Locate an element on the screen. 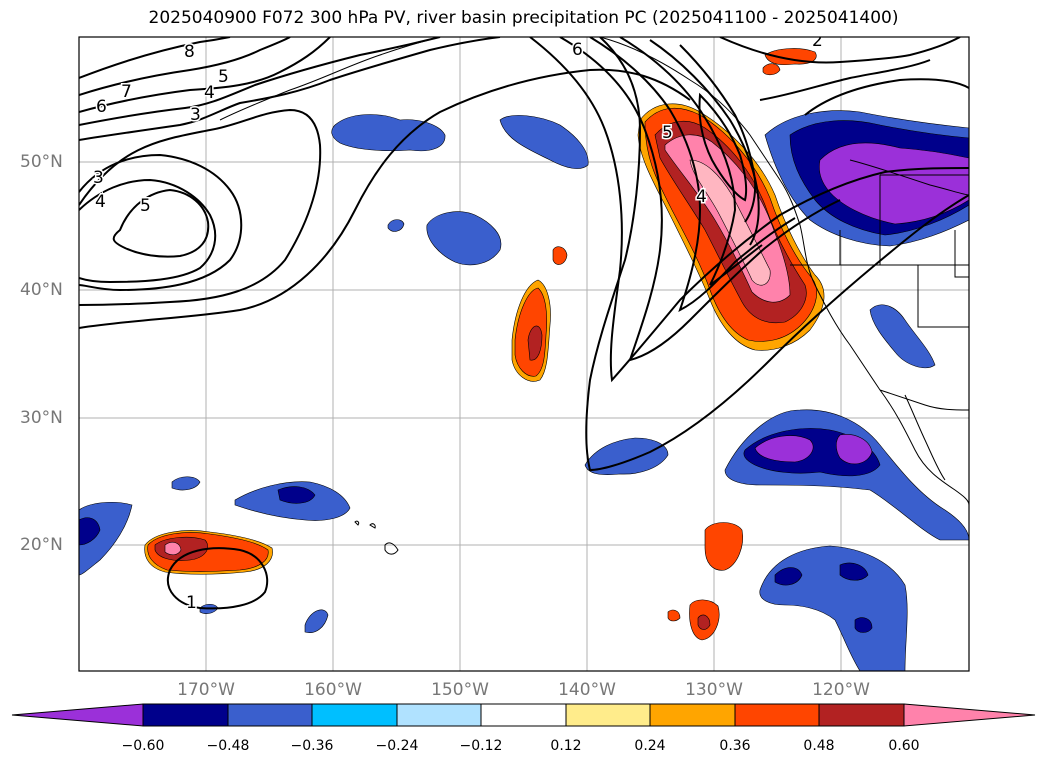 This screenshot has height=765, width=1047. region-small-orange-a is located at coordinates (560, 255).